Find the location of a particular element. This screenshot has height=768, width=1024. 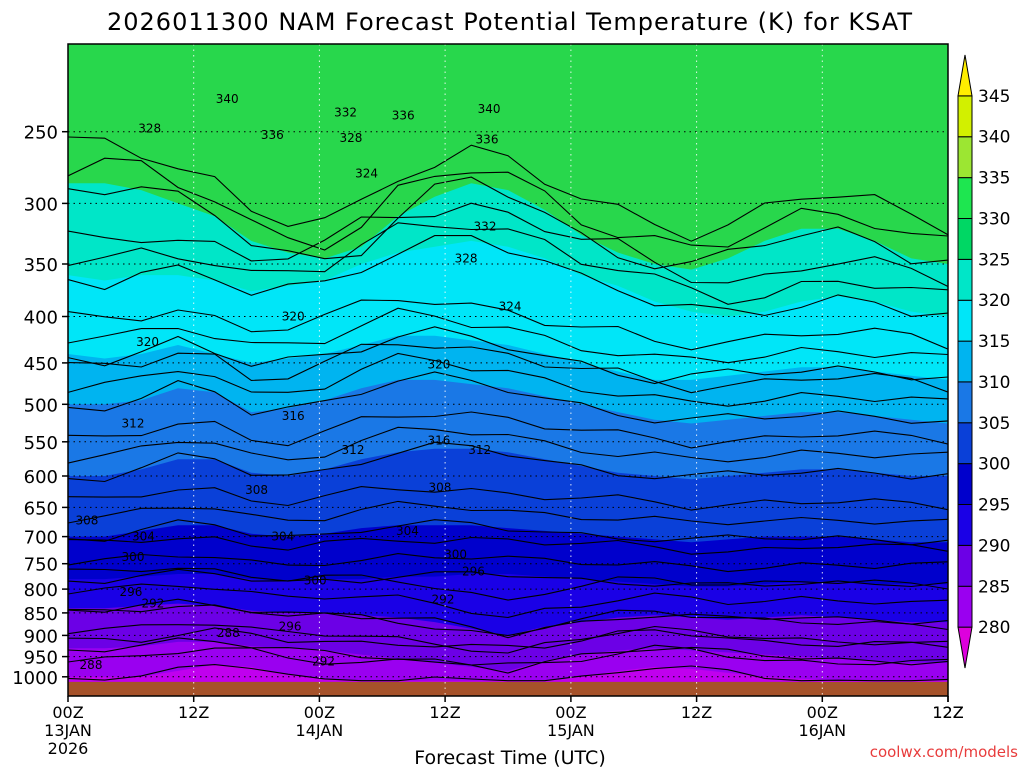

colorbar-label: 320 is located at coordinates (994, 301).